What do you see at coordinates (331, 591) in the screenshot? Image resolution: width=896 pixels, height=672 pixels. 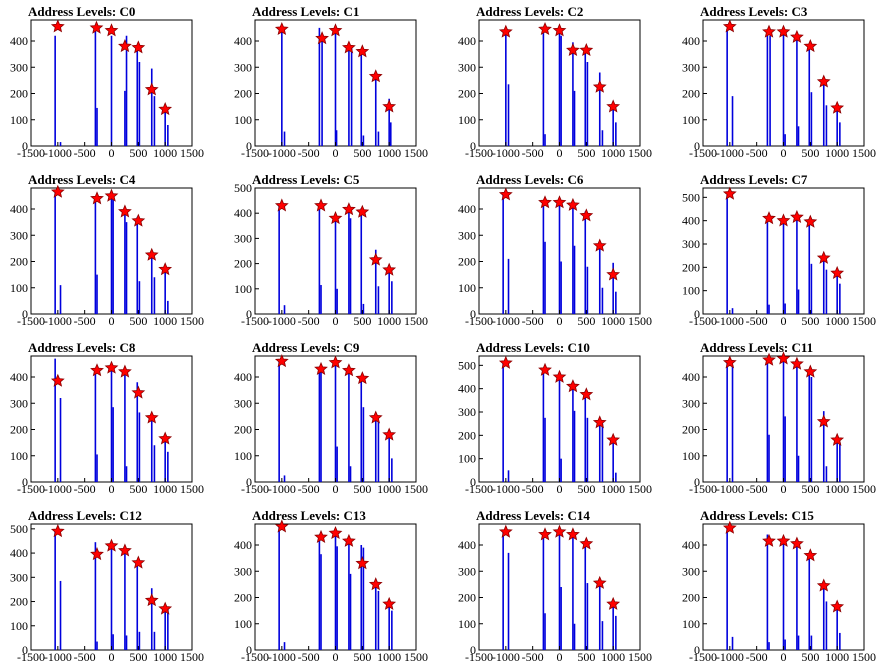 I see `chart-svg: 0 100 200 300 400 -1500-1000 -500 0 500 1000 1500` at bounding box center [331, 591].